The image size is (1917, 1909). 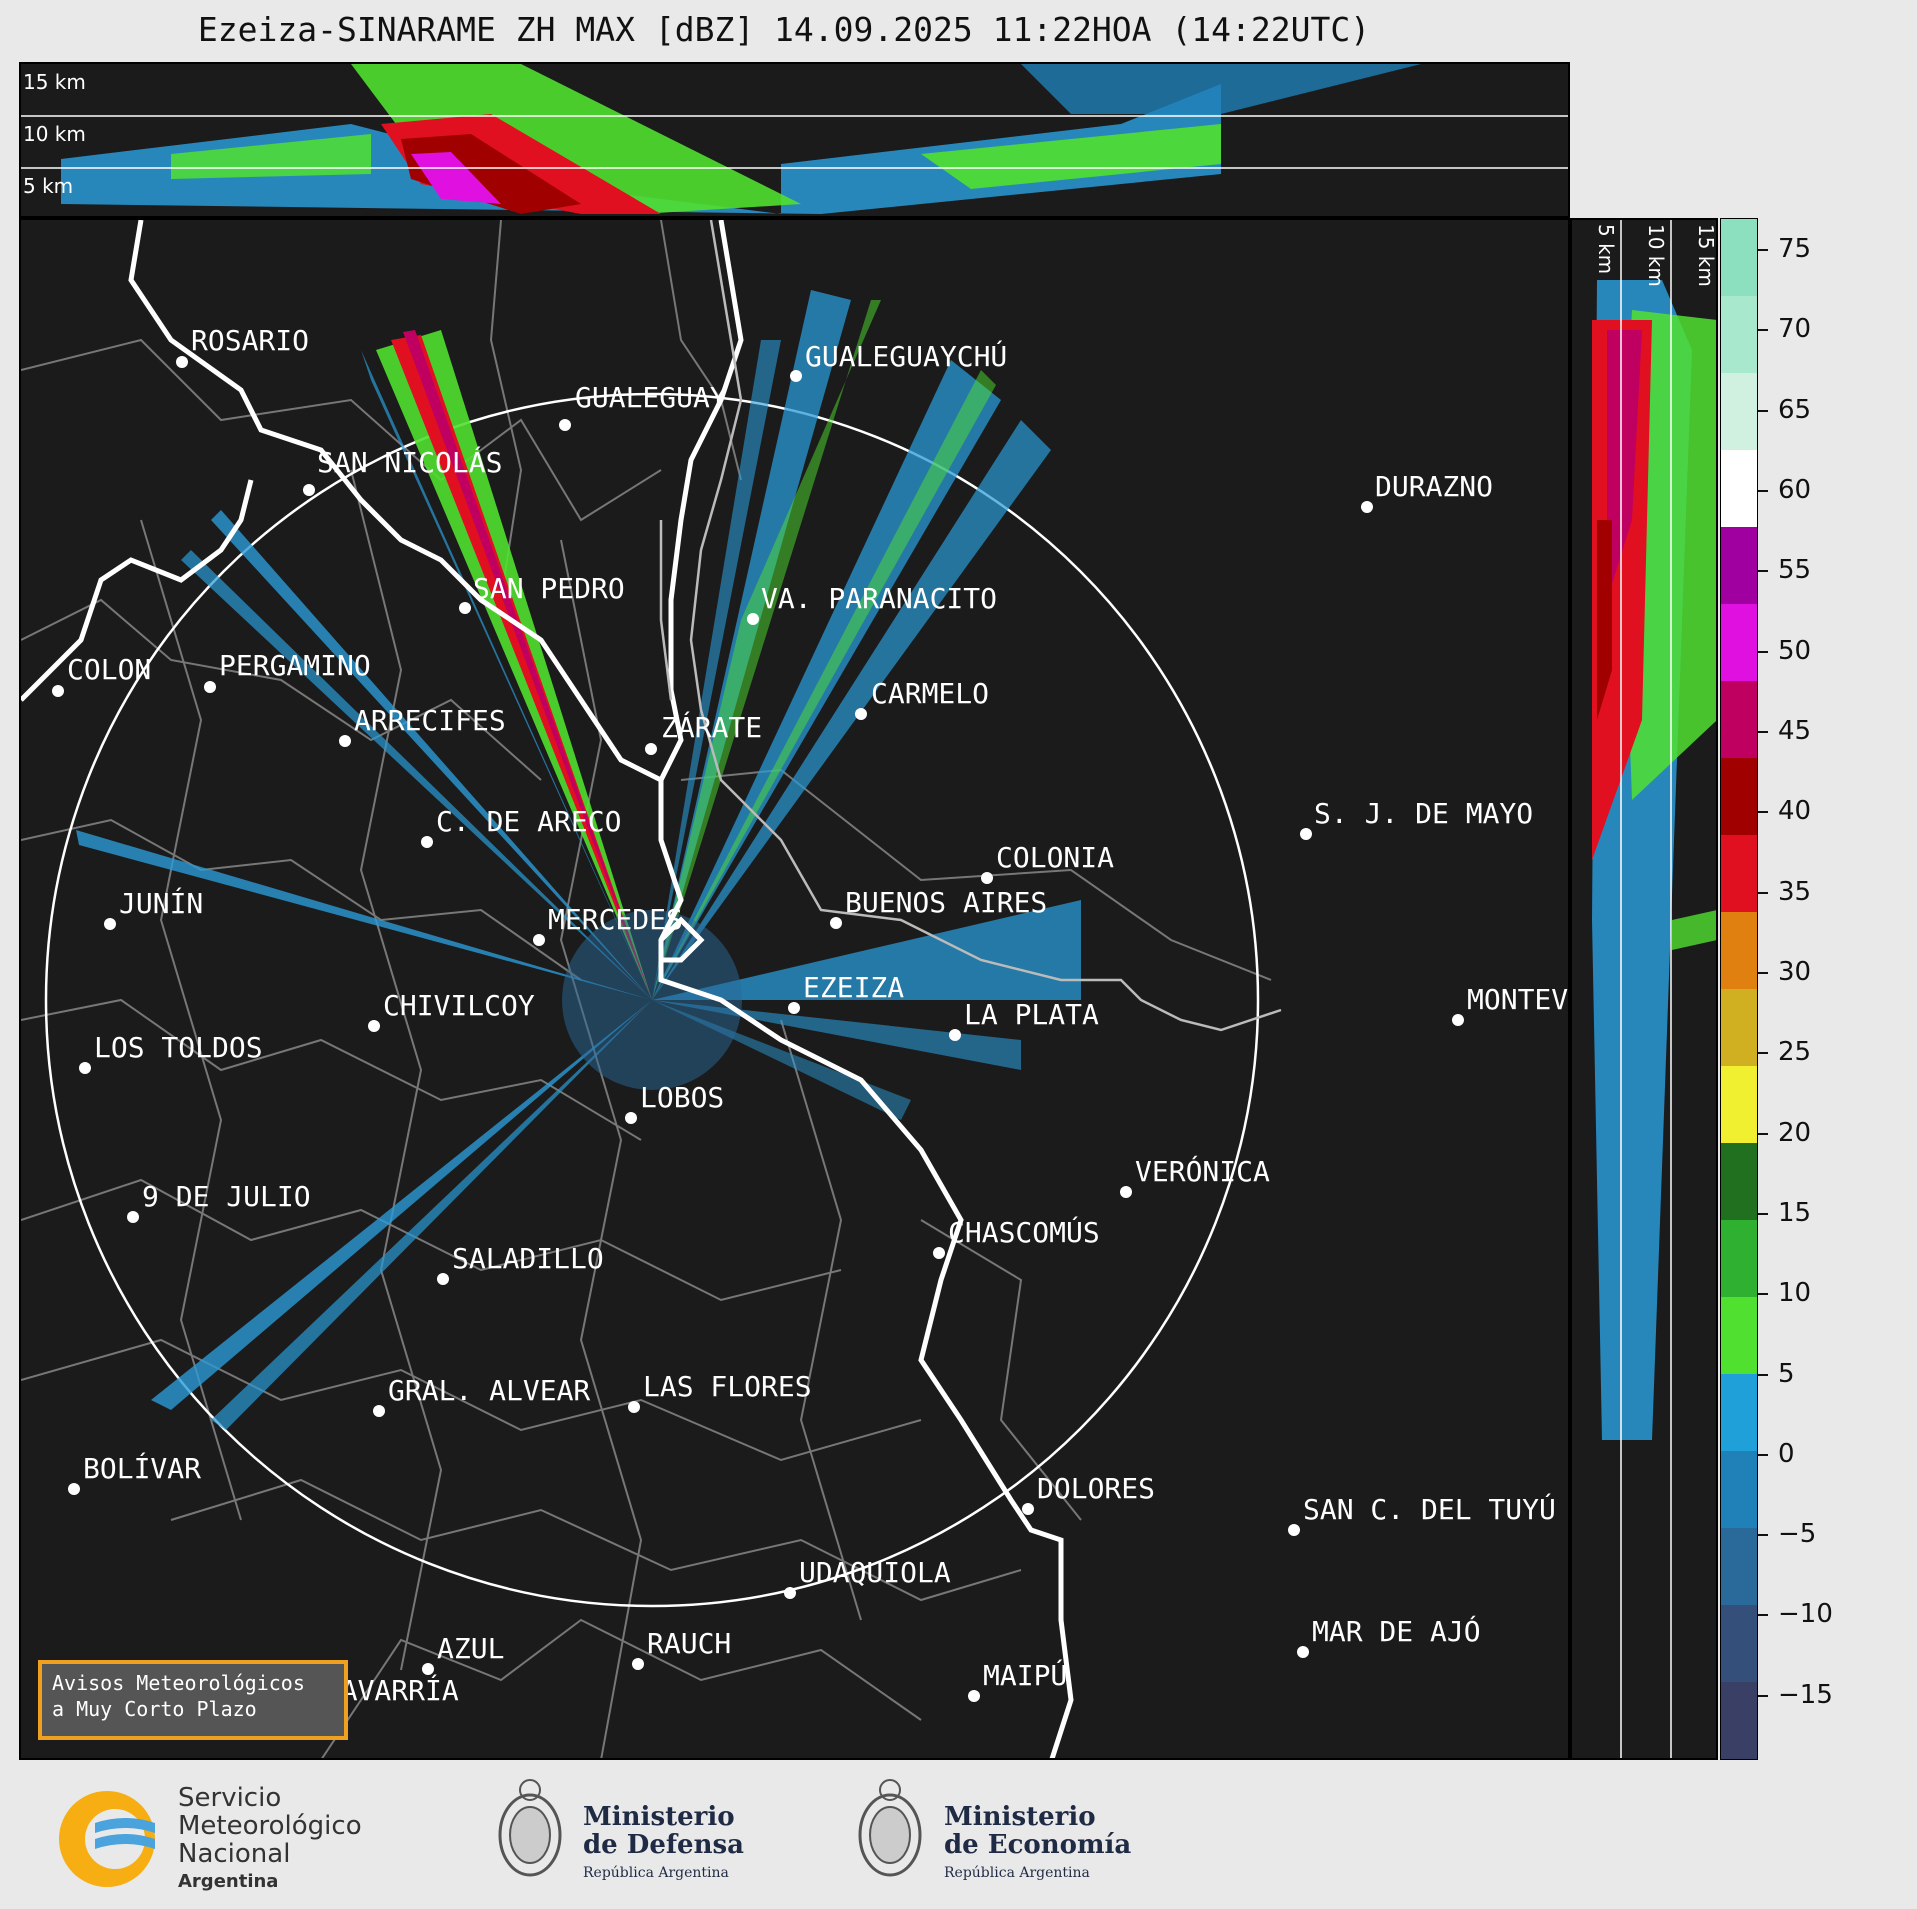 I want to click on svg-text: 9 DE JULIO, so click(x=226, y=1196).